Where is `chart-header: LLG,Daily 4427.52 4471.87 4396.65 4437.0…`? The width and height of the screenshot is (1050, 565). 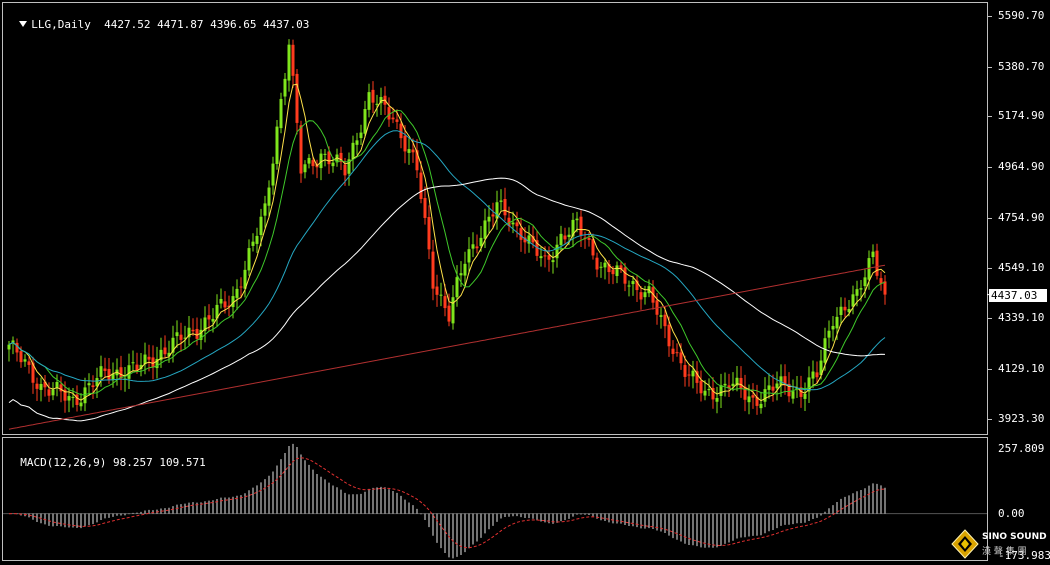
chart-header: LLG,Daily 4427.52 4471.87 4396.65 4437.0… is located at coordinates (157, 18).